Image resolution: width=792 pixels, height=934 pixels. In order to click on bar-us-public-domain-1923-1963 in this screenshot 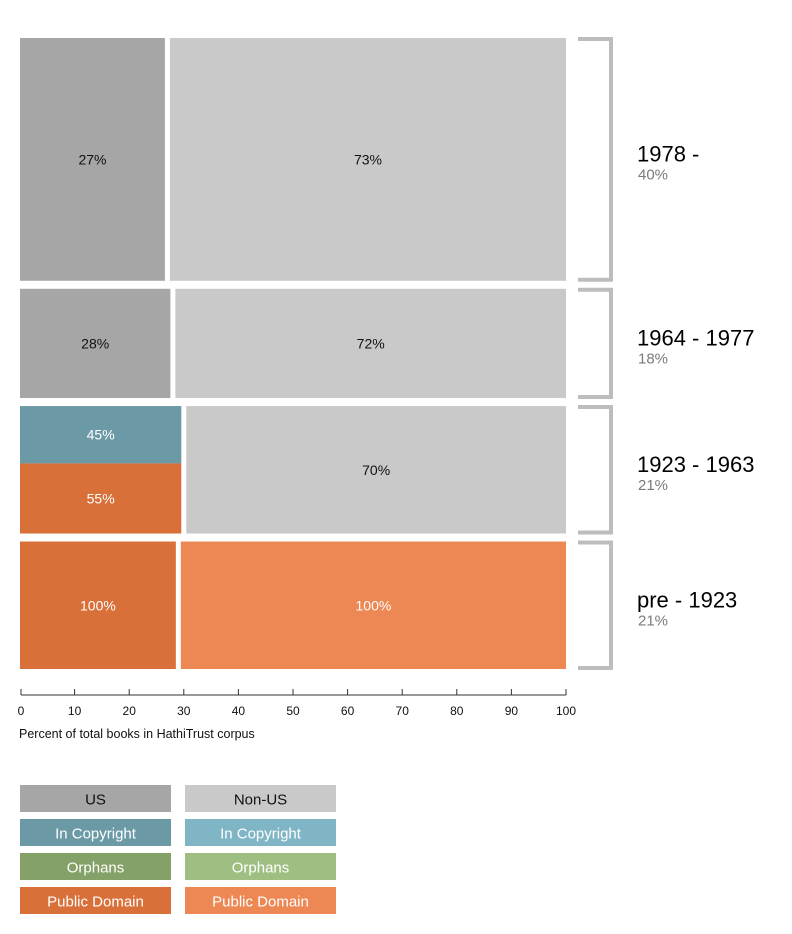, I will do `click(101, 498)`.